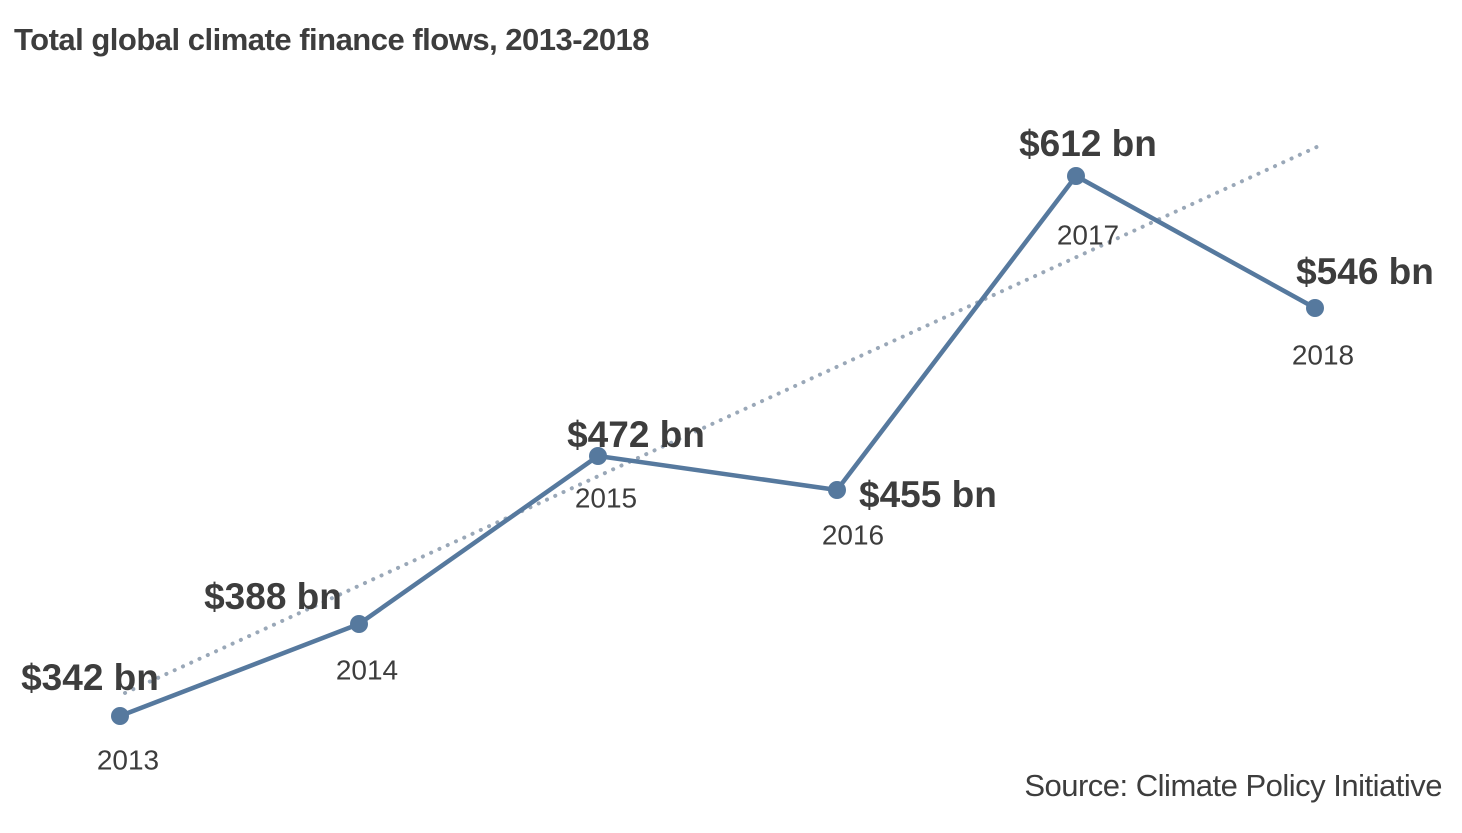  I want to click on chart-source: Source: Climate Policy Initiative, so click(1233, 785).